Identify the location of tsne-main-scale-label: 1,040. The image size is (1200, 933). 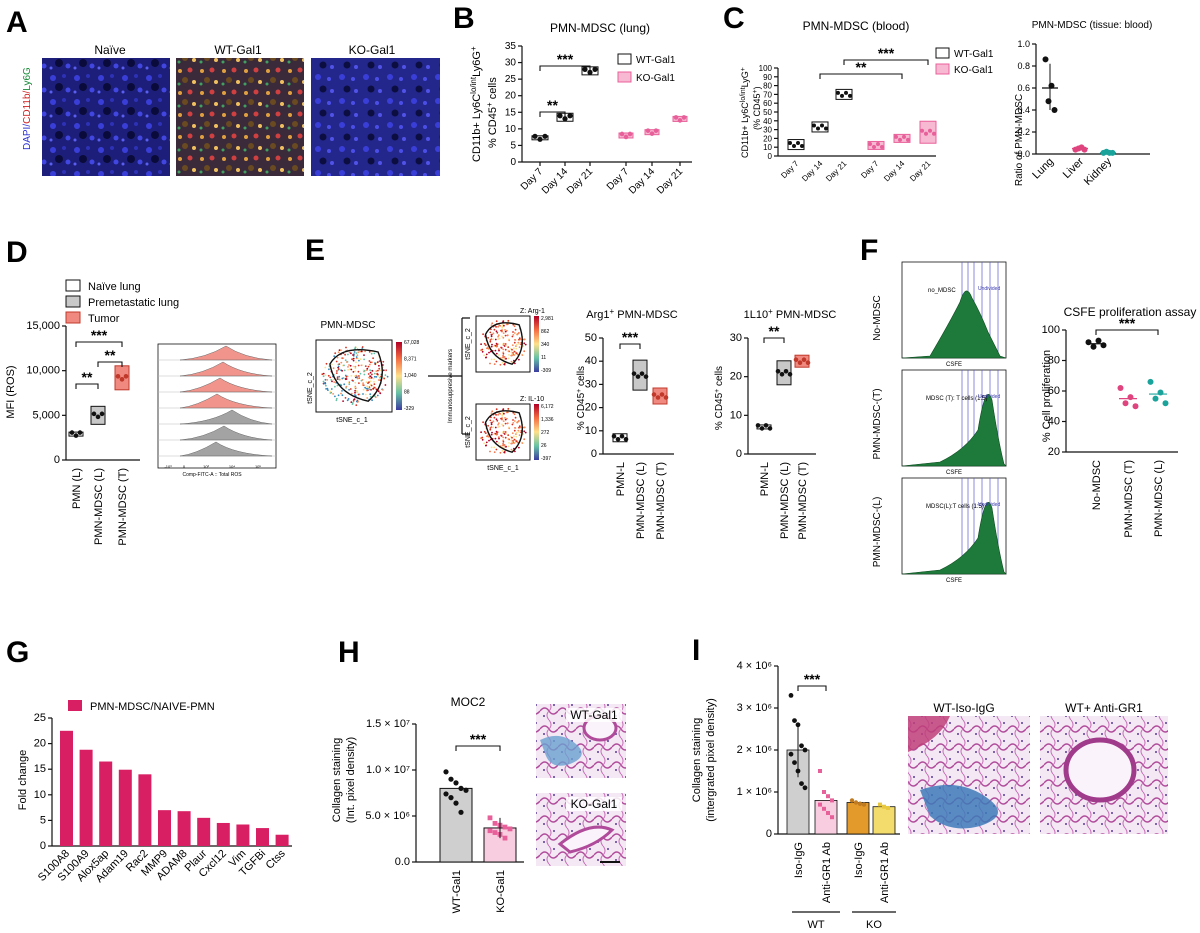
(410, 376).